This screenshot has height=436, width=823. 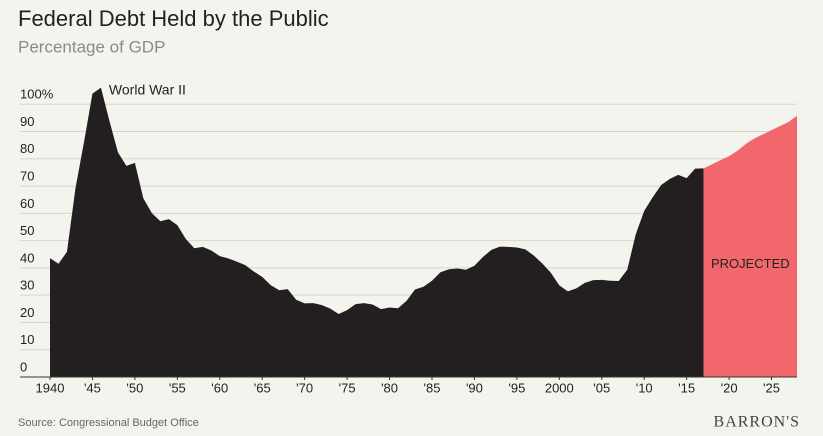 I want to click on x-tick-label: '50, so click(x=134, y=387).